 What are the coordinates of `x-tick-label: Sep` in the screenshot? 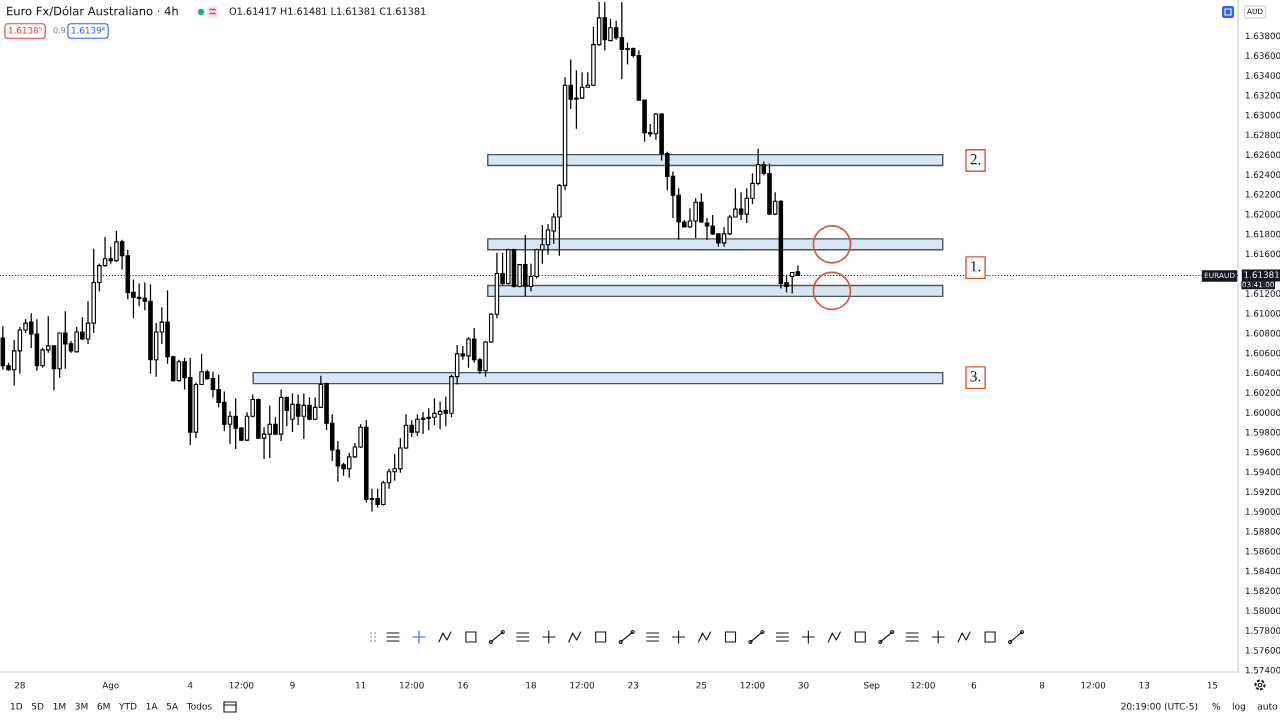 It's located at (872, 686).